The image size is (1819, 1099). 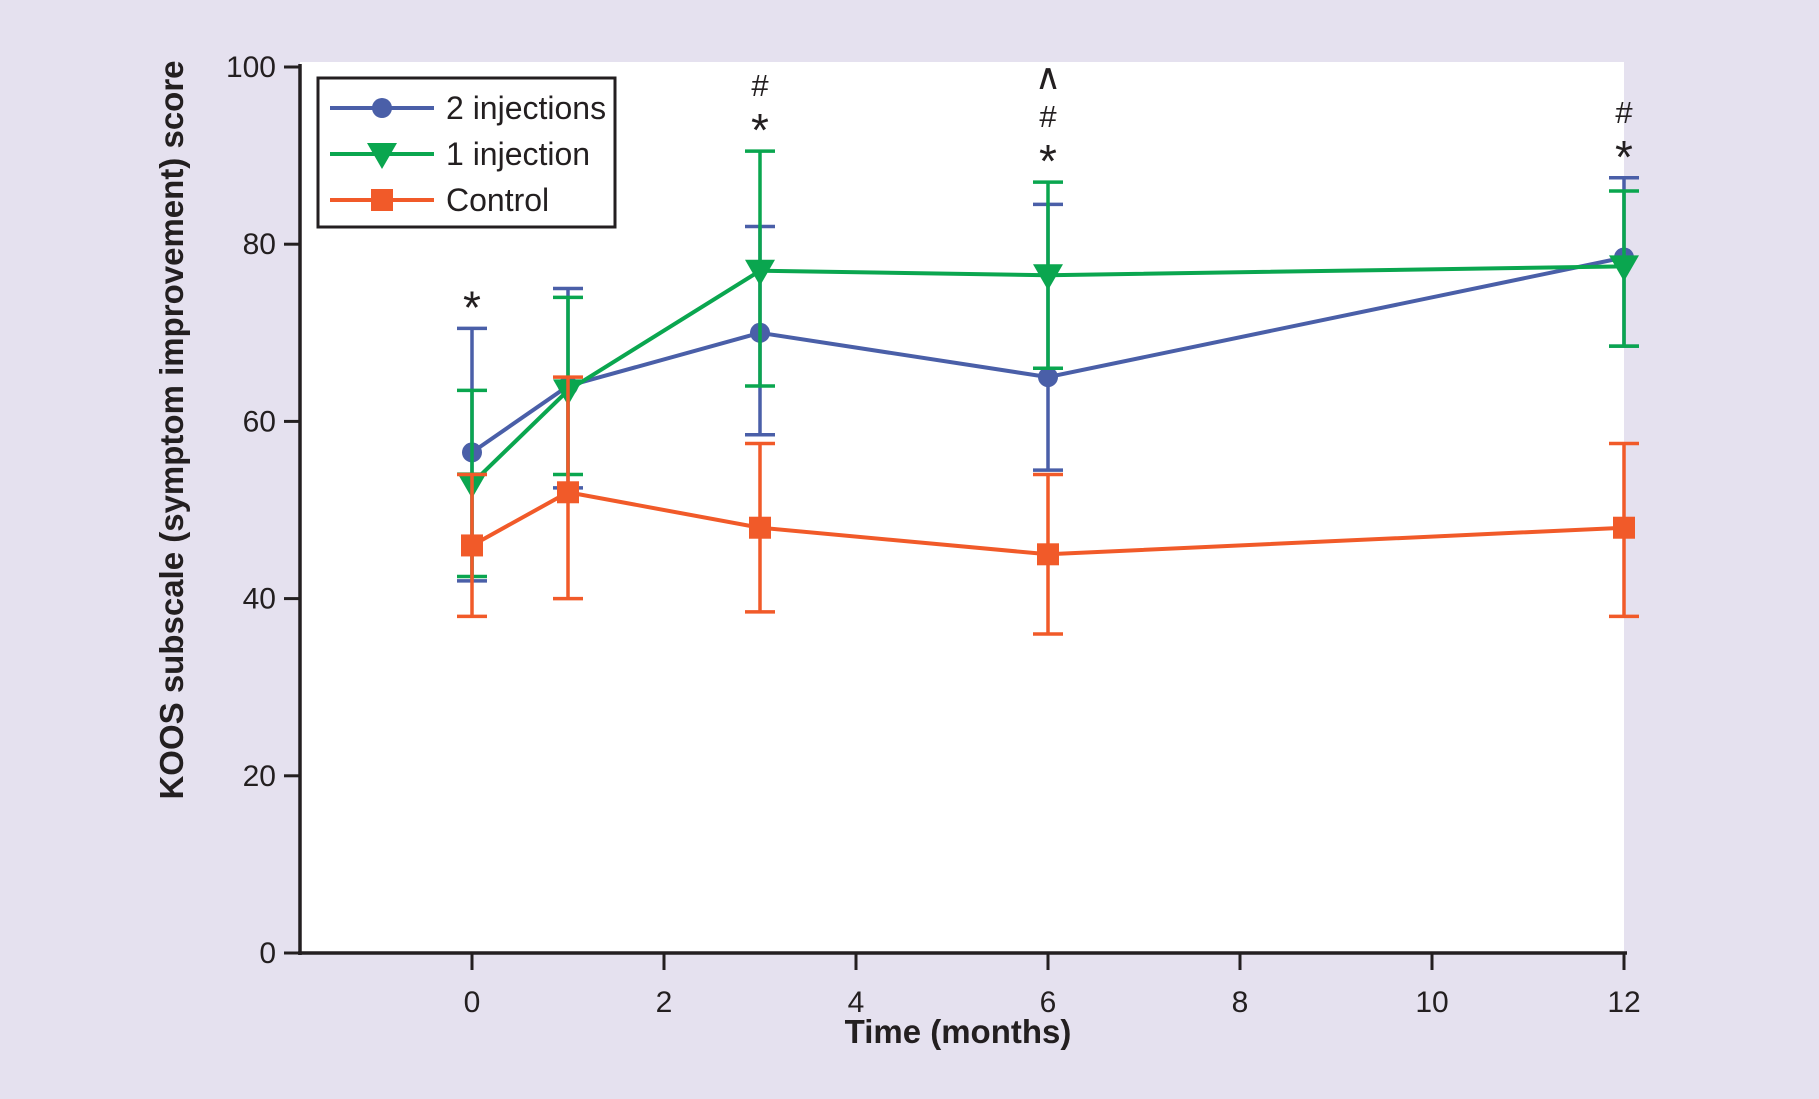 I want to click on x-tick-label: 4, so click(x=856, y=1002).